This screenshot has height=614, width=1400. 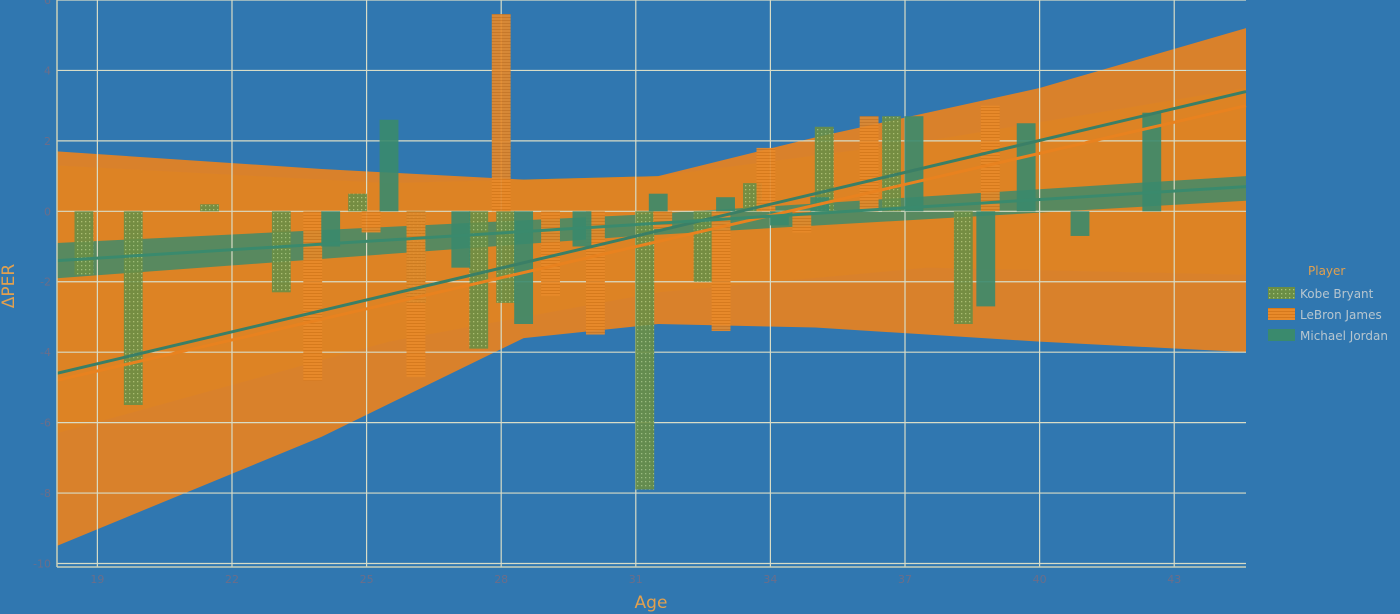 I want to click on x-tick-label: 25, so click(x=367, y=579).